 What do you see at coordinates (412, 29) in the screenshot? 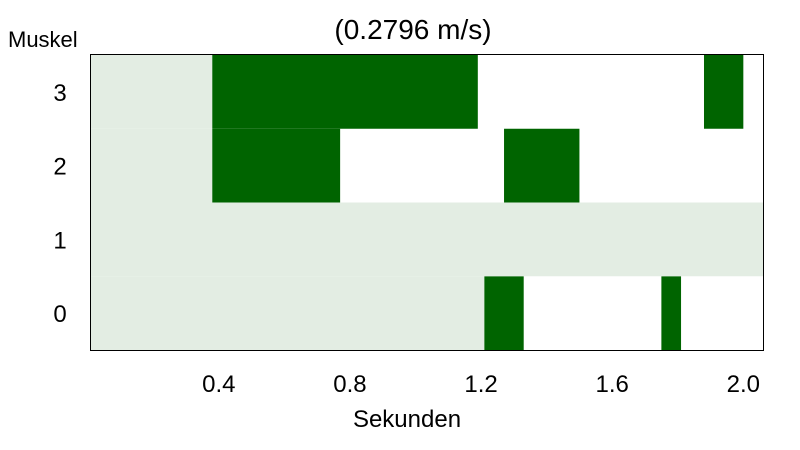
I see `chart-title: (0.2796 m/s)` at bounding box center [412, 29].